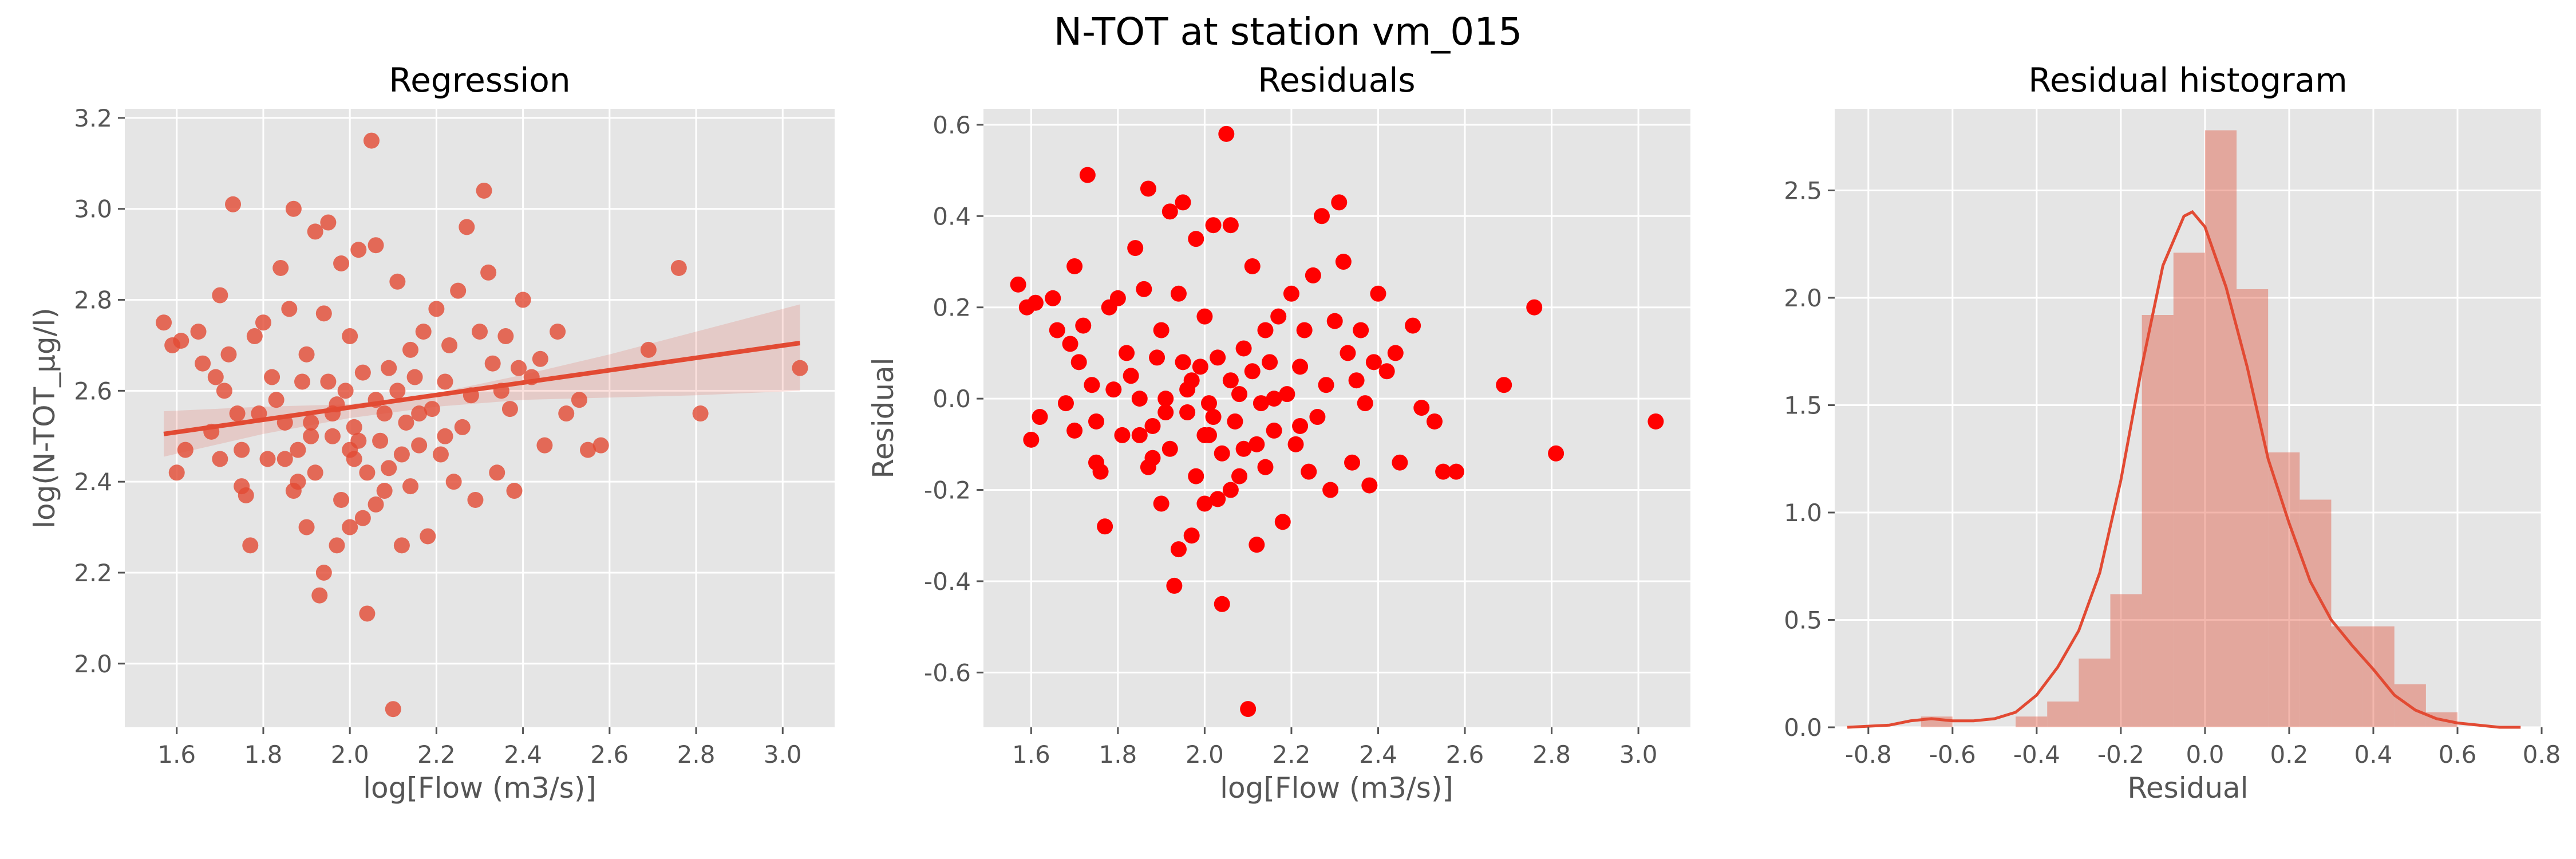 The width and height of the screenshot is (2576, 859). I want to click on residuals-ylabel: Residual, so click(883, 417).